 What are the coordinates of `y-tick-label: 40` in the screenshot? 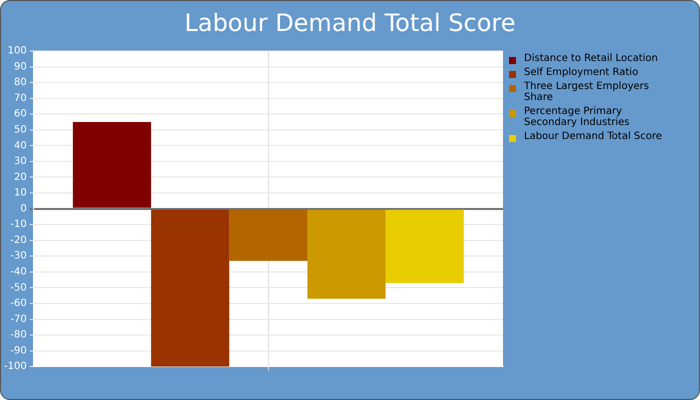 It's located at (20, 146).